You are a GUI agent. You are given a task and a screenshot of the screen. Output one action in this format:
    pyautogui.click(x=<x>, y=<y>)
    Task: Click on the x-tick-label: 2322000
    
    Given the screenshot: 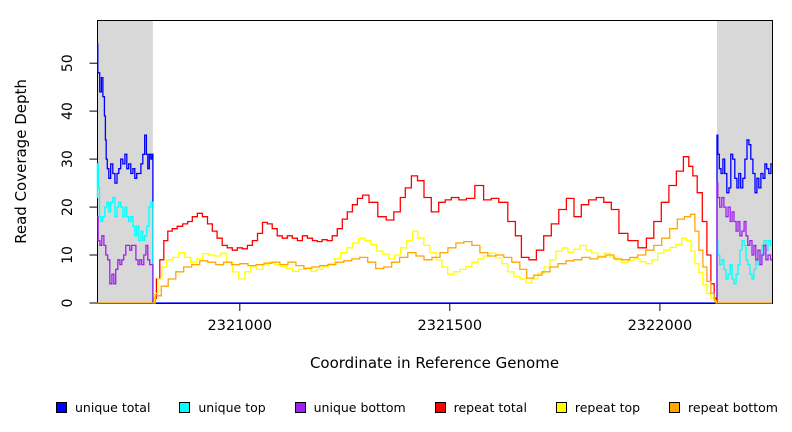 What is the action you would take?
    pyautogui.click(x=660, y=326)
    